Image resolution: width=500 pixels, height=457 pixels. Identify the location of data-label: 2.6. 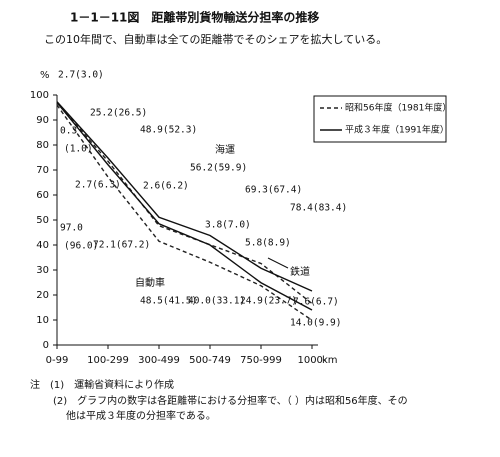
(151, 186).